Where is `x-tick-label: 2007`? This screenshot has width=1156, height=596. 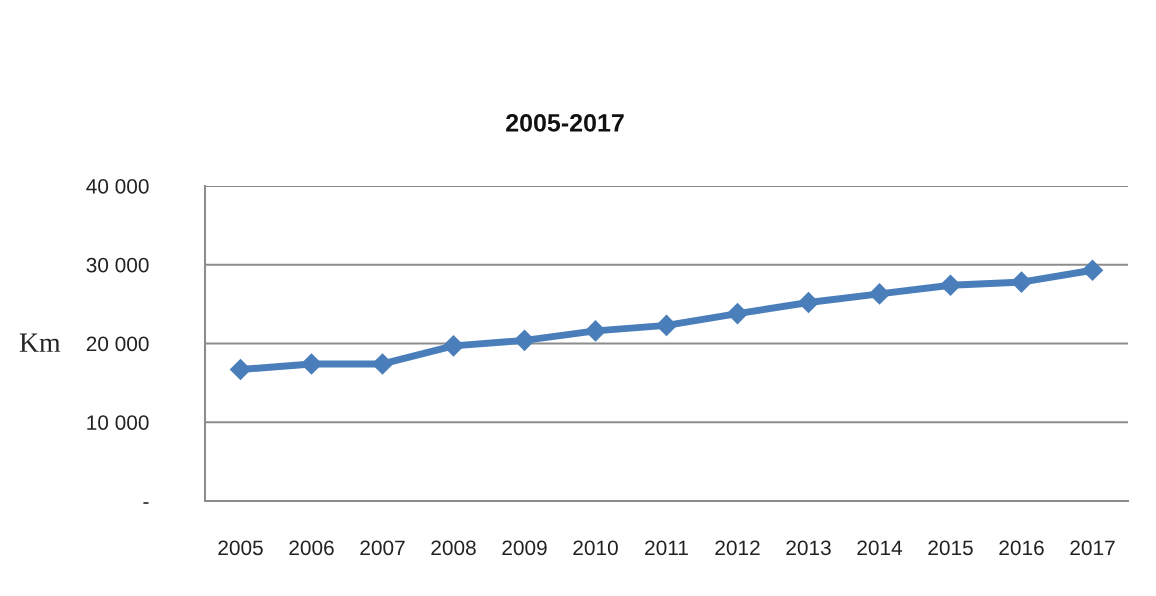 x-tick-label: 2007 is located at coordinates (382, 548).